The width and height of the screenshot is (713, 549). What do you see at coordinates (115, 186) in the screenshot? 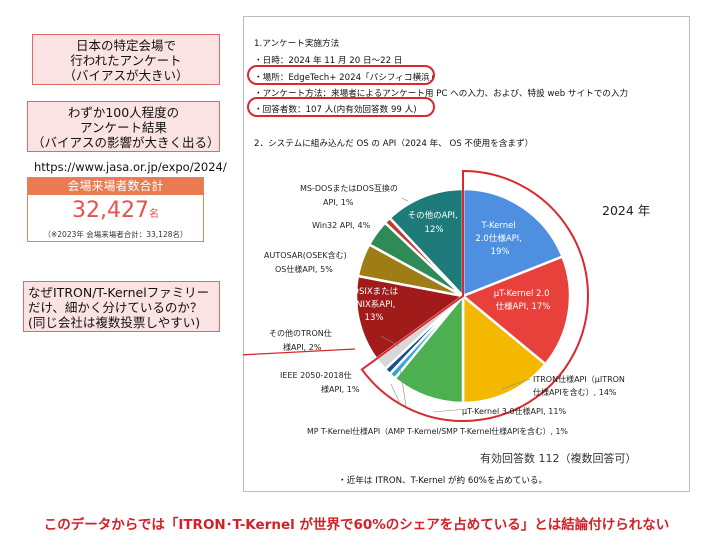
I see `visitor-box-title: 会場来場者数合計` at bounding box center [115, 186].